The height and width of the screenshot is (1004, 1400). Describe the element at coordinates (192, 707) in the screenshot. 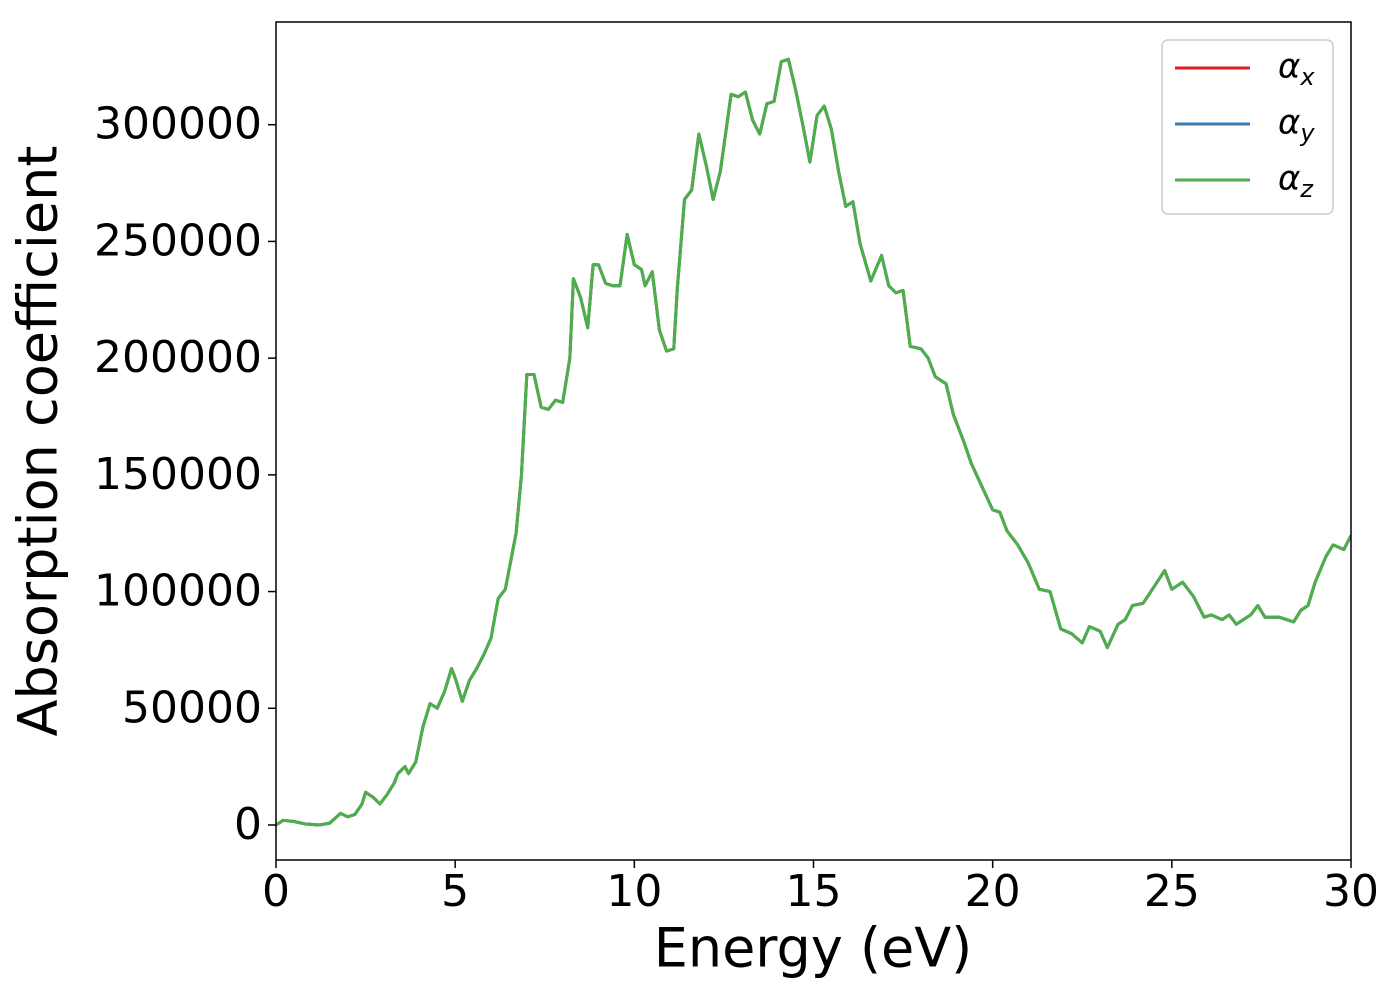

I see `y-tick-label: 50000` at that location.